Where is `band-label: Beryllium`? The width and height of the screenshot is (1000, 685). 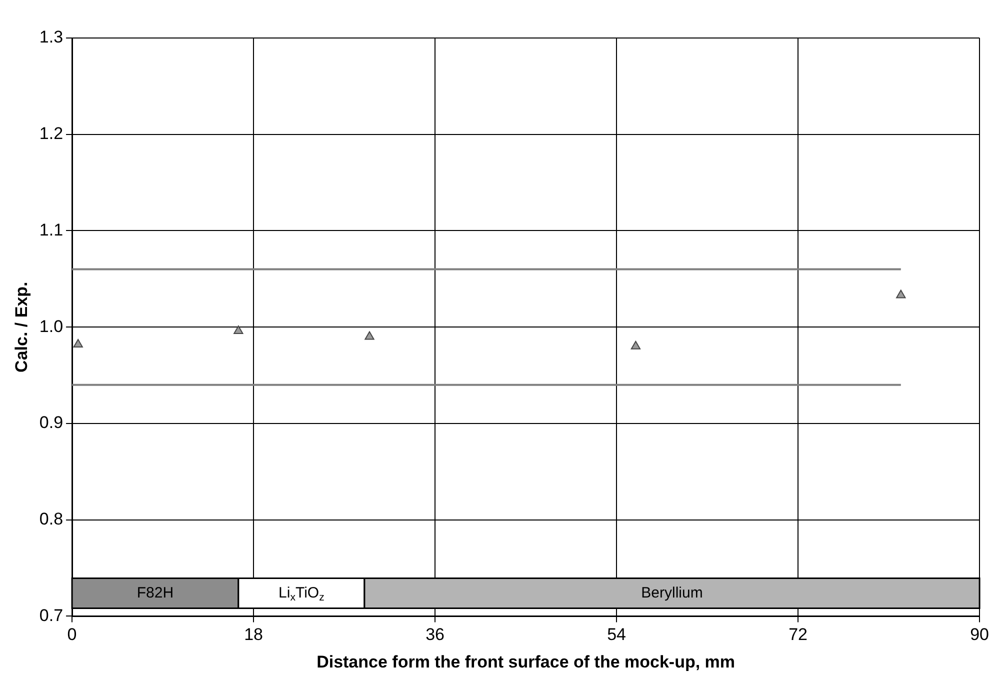
band-label: Beryllium is located at coordinates (672, 593).